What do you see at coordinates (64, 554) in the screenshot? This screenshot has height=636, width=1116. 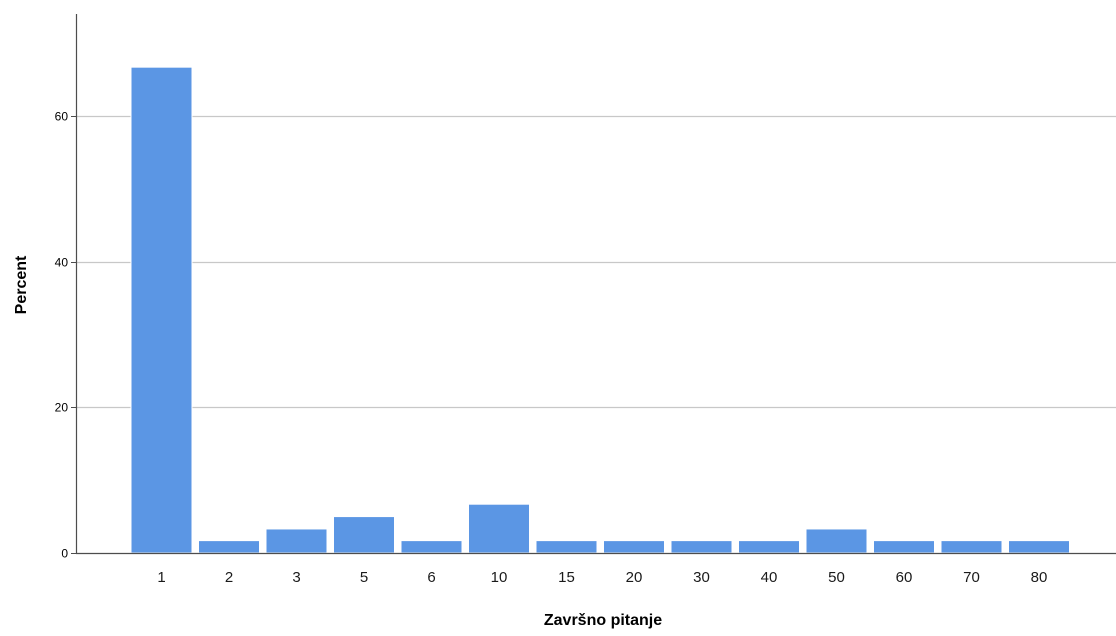 I see `y-tick-label: 0` at bounding box center [64, 554].